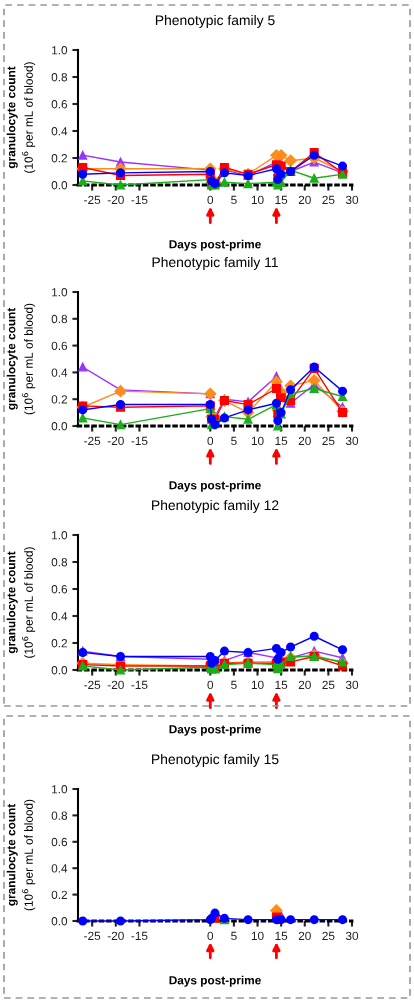 Image resolution: width=414 pixels, height=1005 pixels. Describe the element at coordinates (215, 506) in the screenshot. I see `chart-title: Phenotypic family 12` at that location.